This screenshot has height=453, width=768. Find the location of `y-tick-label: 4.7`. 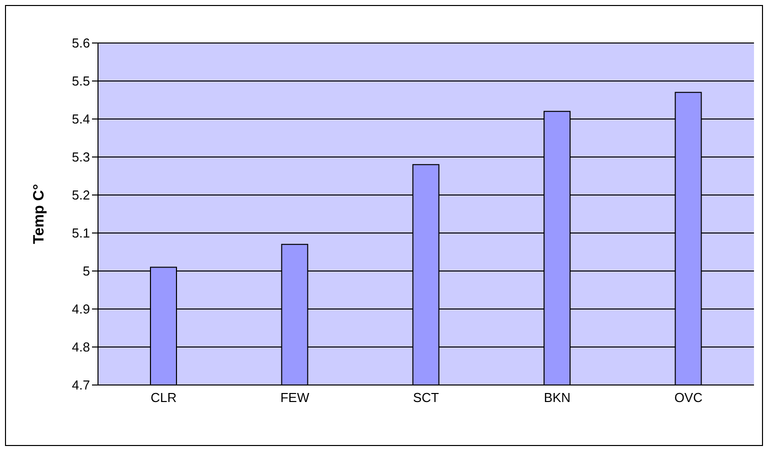

y-tick-label: 4.7 is located at coordinates (81, 385).